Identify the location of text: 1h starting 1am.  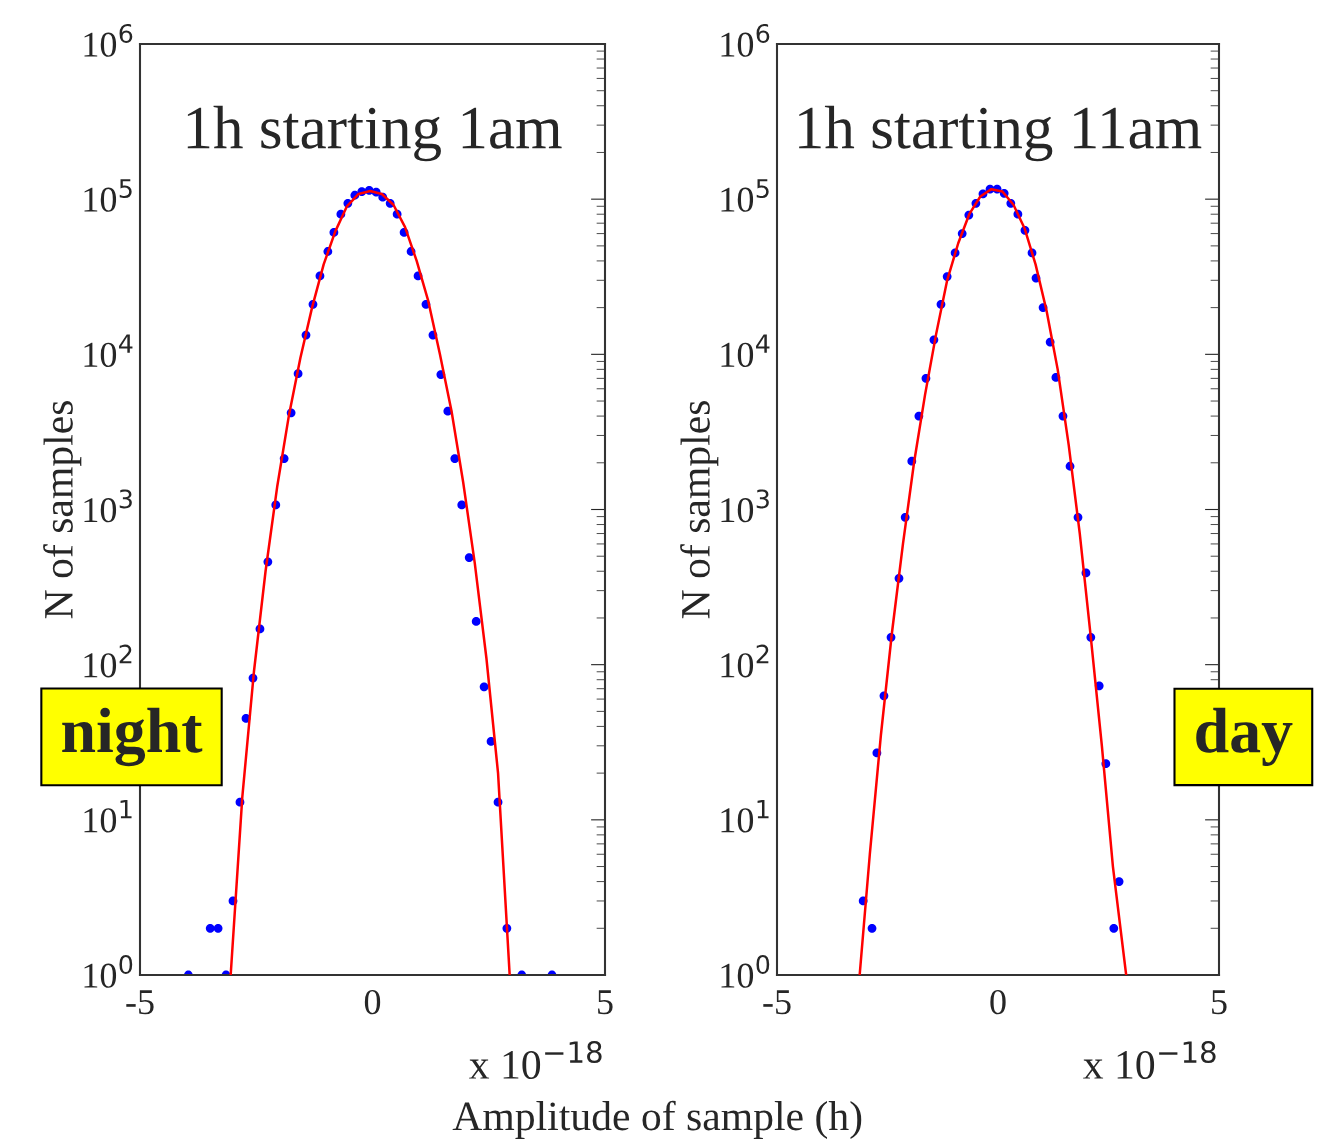
(374, 133).